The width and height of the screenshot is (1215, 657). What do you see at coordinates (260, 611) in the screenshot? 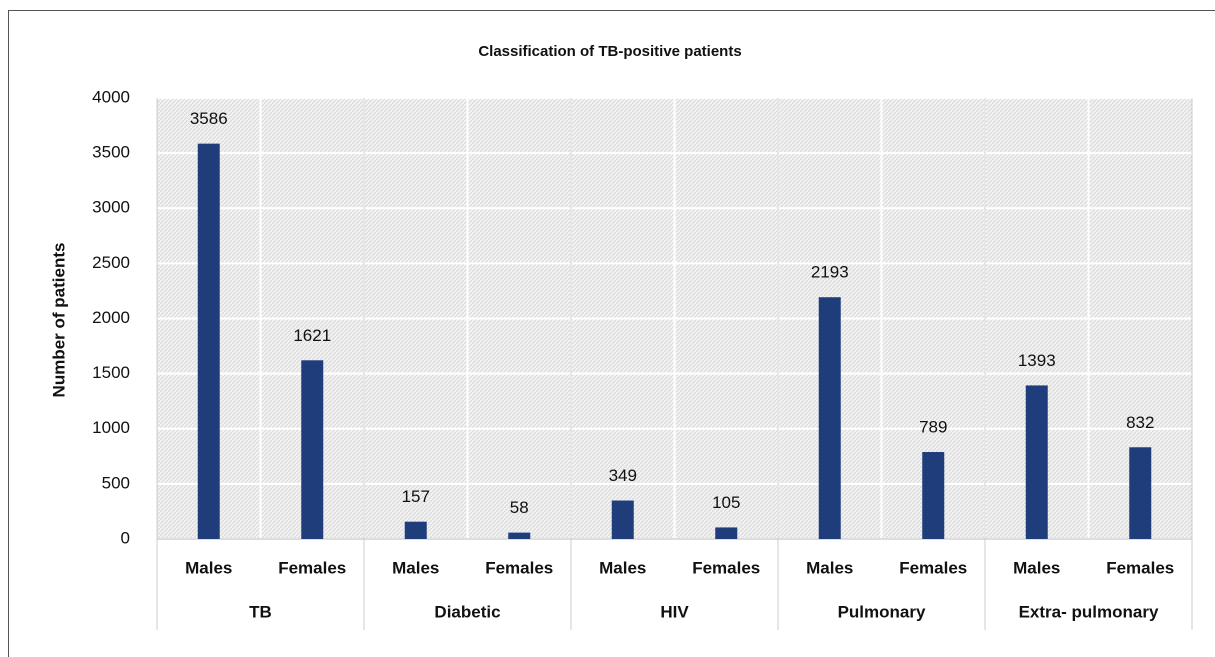
I see `group-label: TB` at bounding box center [260, 611].